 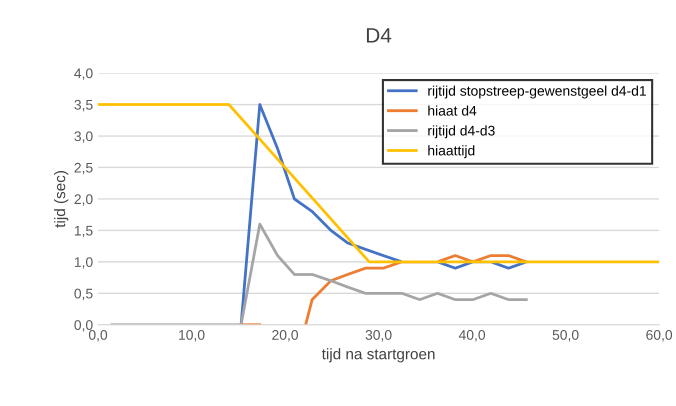 I want to click on y-tick-label: 3,0, so click(x=83, y=137).